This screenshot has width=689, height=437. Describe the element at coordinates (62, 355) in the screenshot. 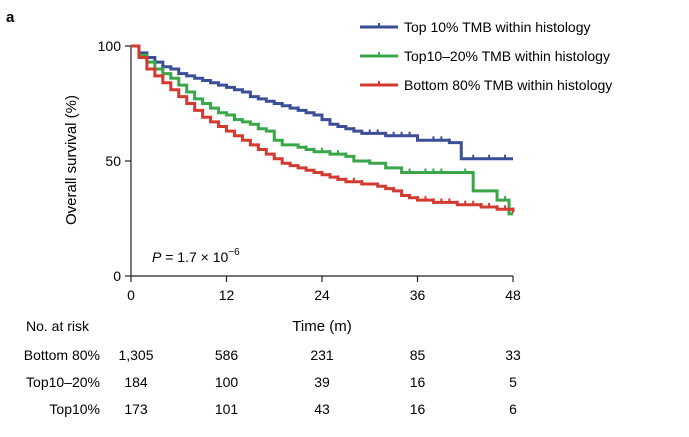

I see `risk-row-label-0: Bottom 80%` at that location.